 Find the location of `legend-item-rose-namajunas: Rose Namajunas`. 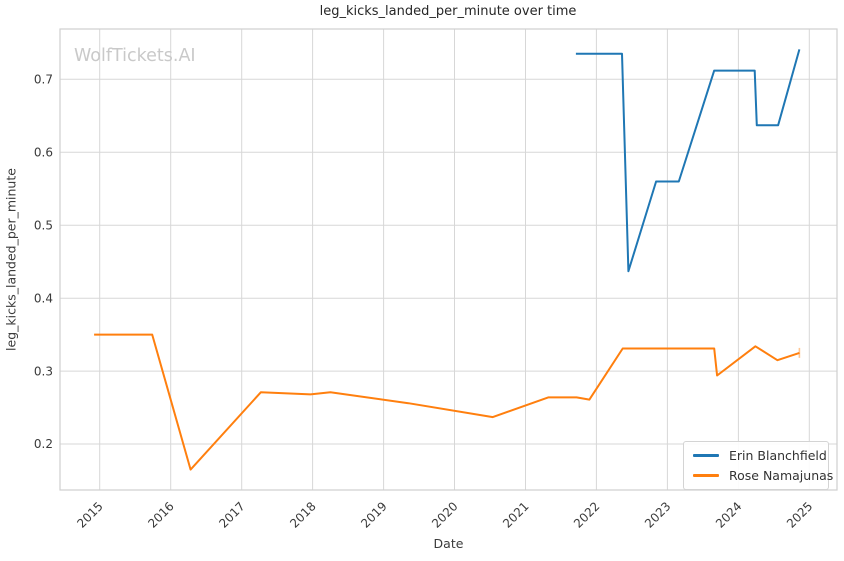

legend-item-rose-namajunas: Rose Namajunas is located at coordinates (763, 475).